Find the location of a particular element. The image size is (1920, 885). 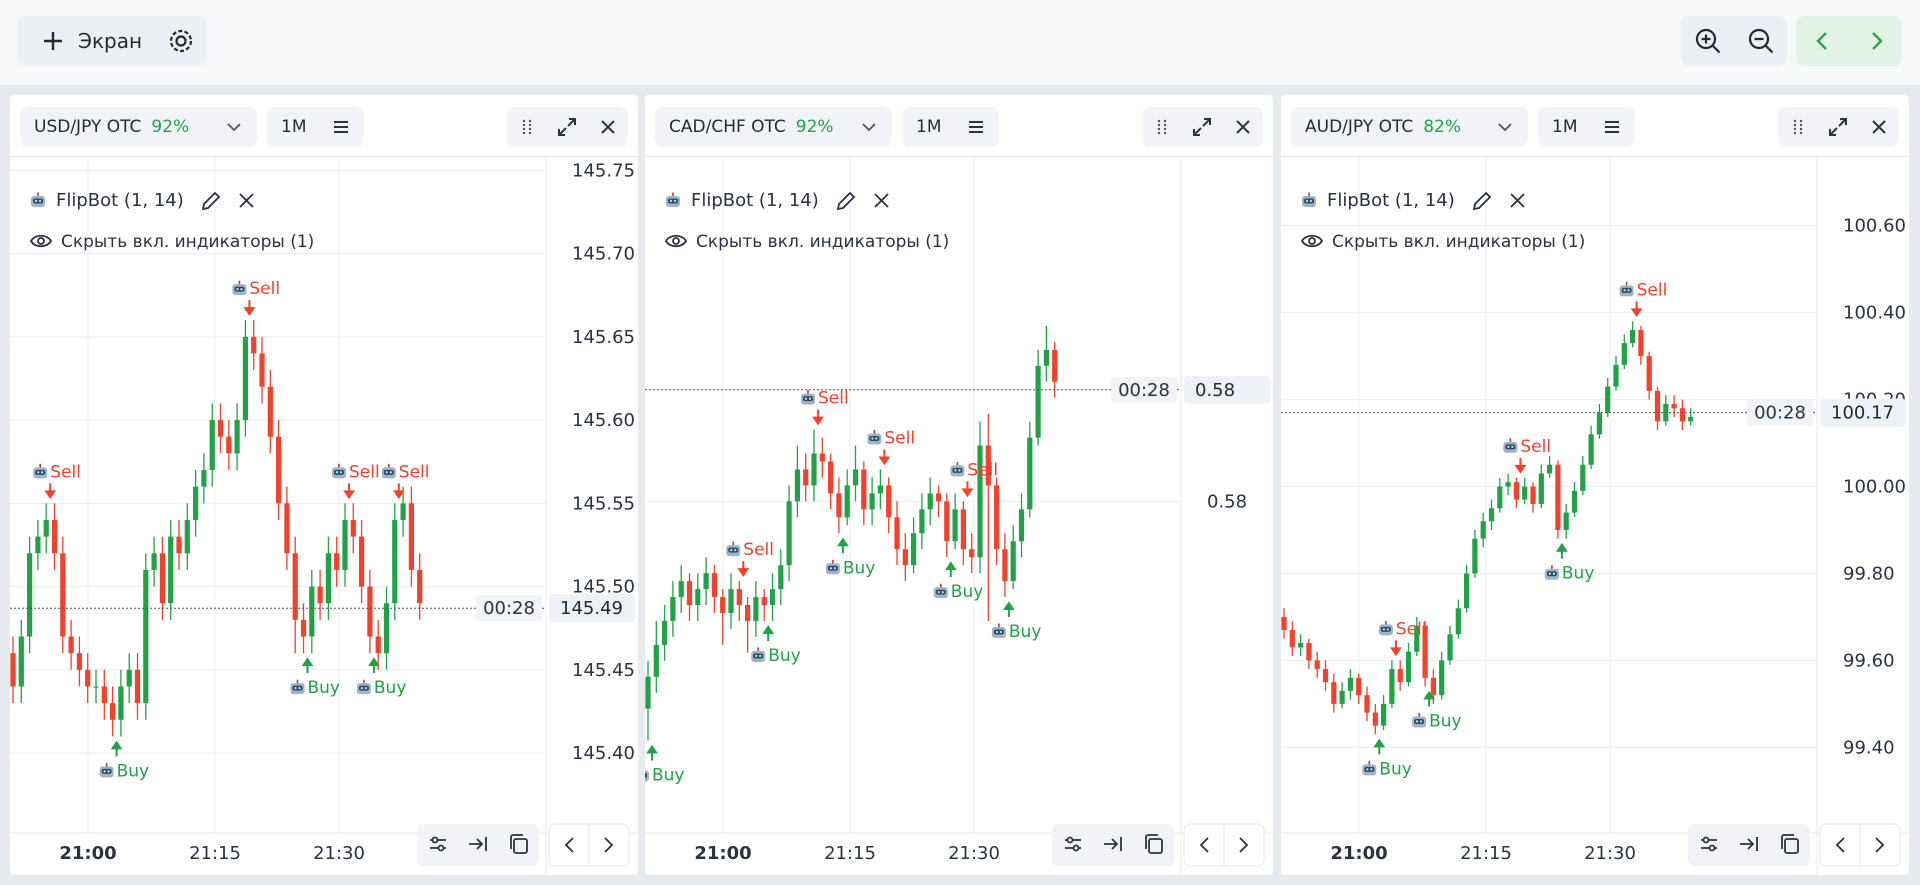

buy-signal: Buy is located at coordinates (1437, 710).